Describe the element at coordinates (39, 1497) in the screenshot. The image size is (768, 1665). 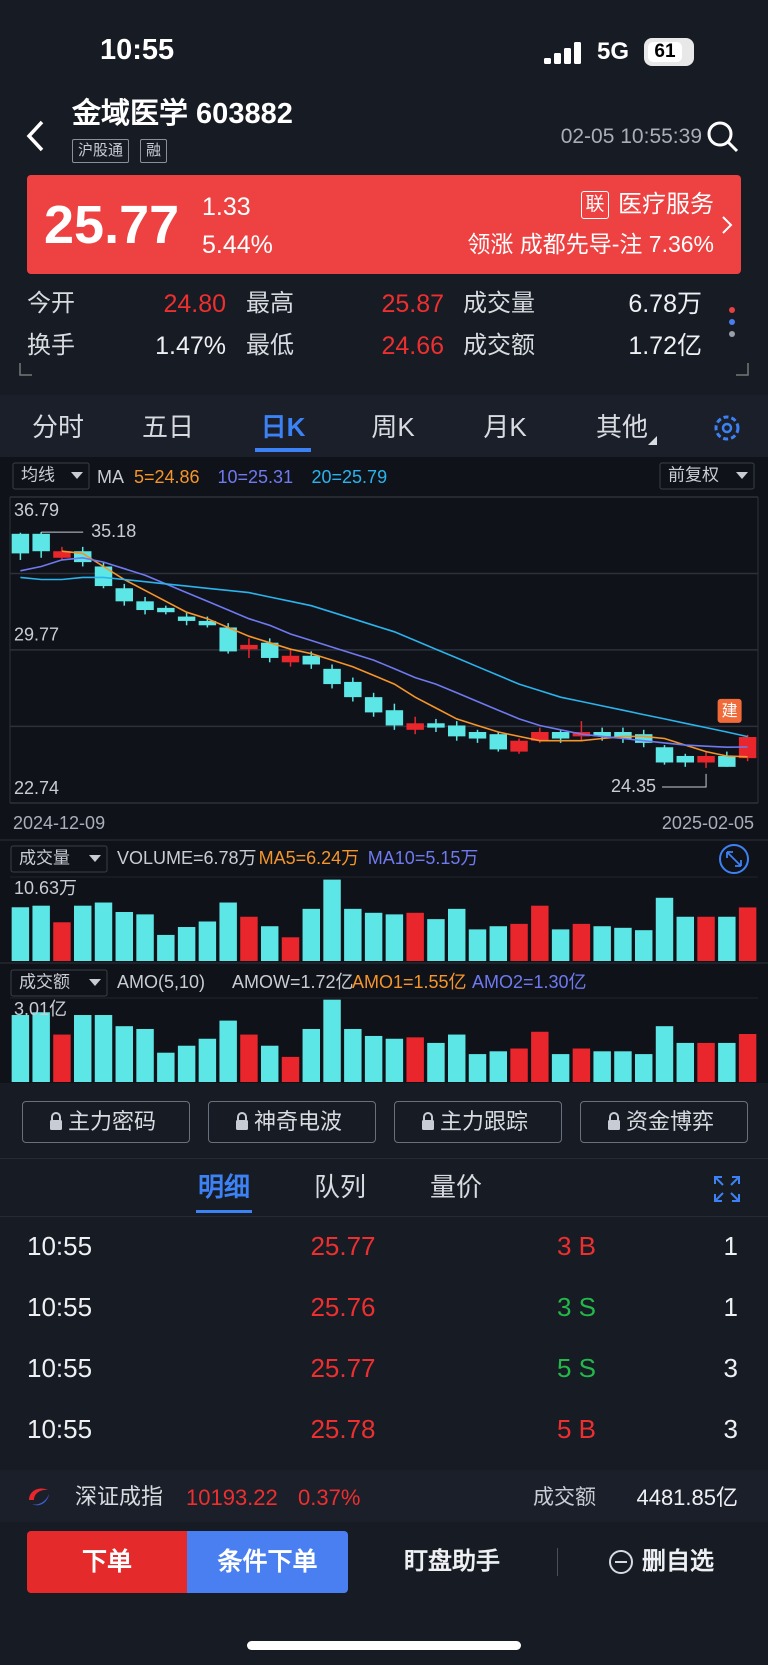
I see `index-logo` at that location.